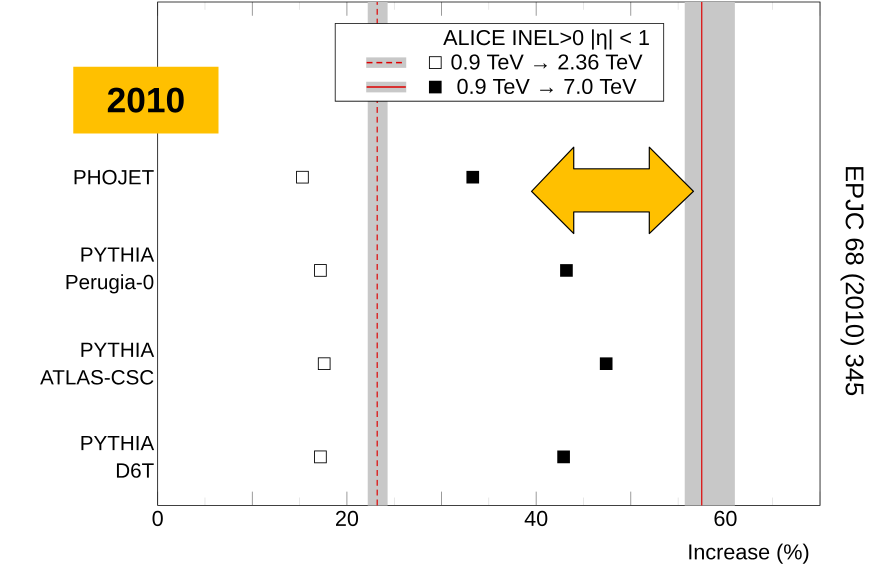 The height and width of the screenshot is (565, 874). I want to click on legend-title: ALICE INEL>0 |η| < 1, so click(546, 39).